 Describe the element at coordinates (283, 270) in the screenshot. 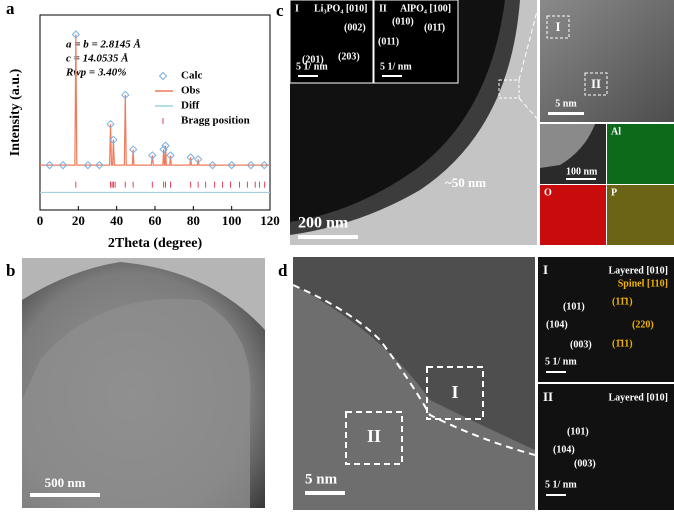

I see `panel-label: d` at that location.